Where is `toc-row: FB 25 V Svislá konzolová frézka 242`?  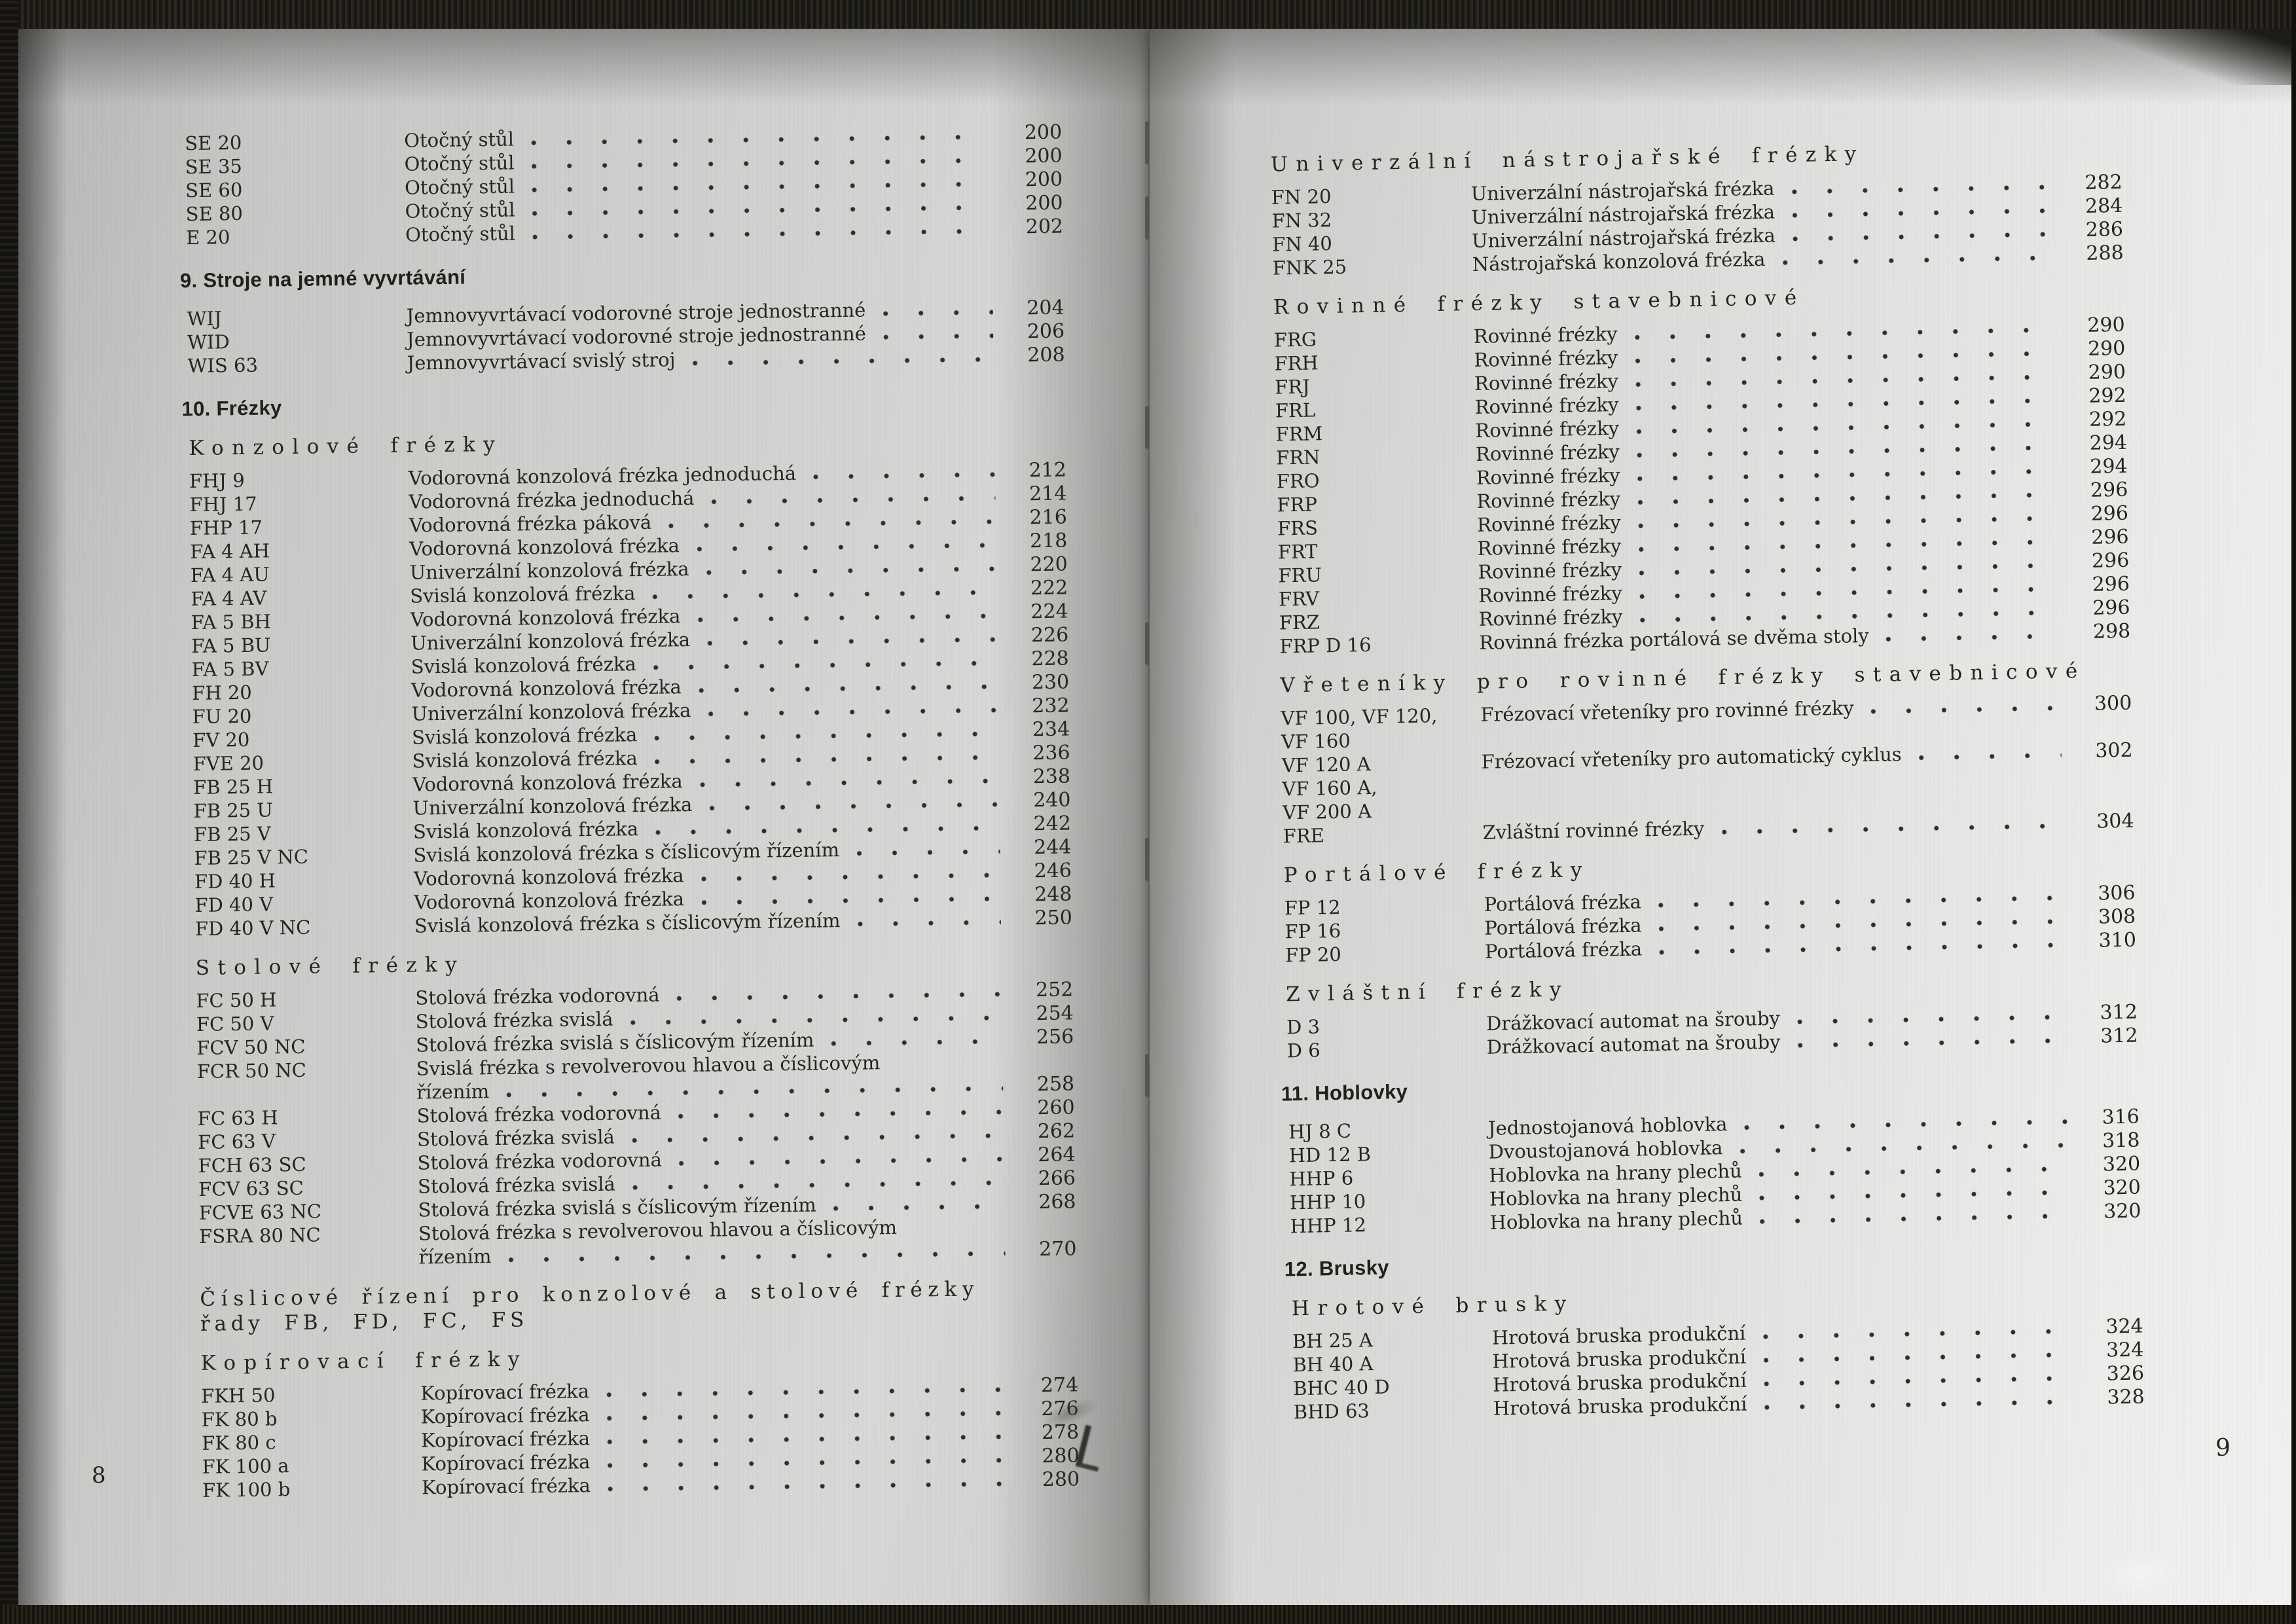 toc-row: FB 25 V Svislá konzolová frézka 242 is located at coordinates (632, 828).